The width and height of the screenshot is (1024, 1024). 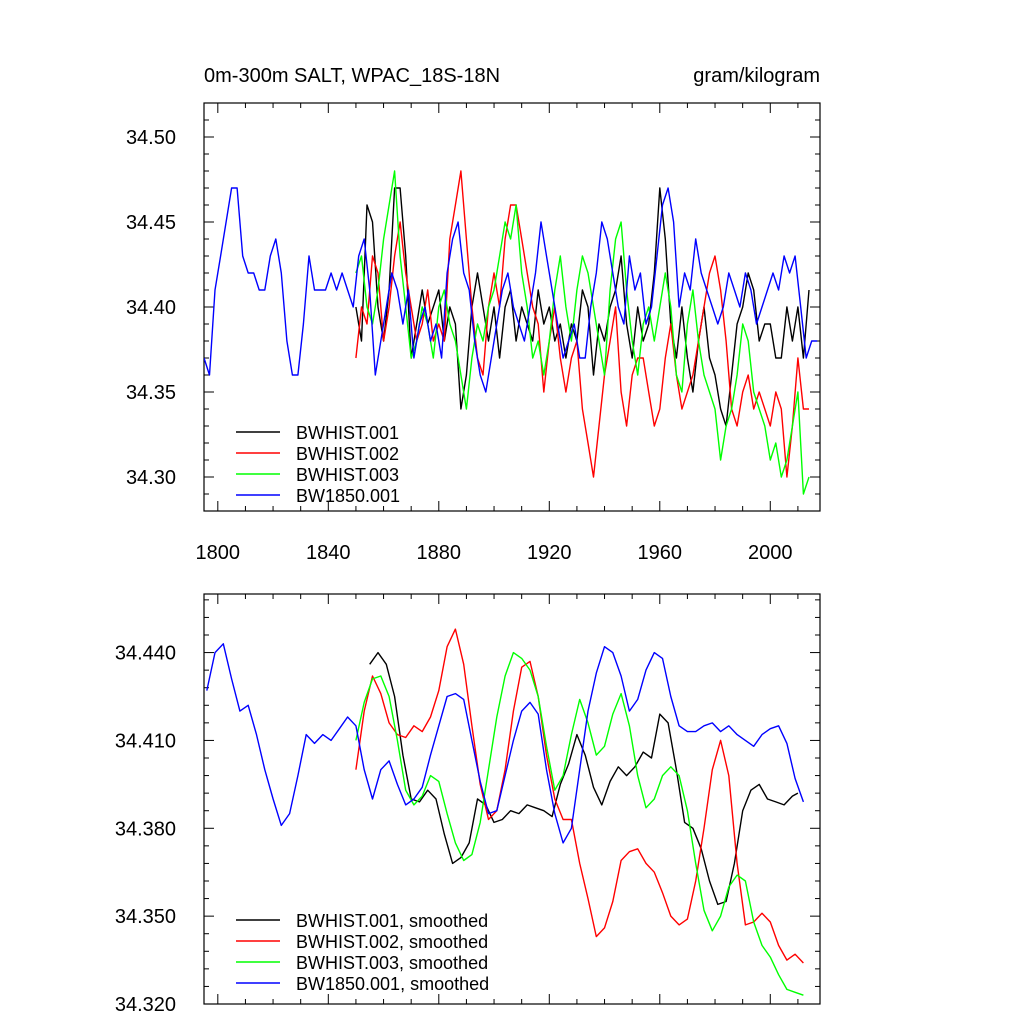 I want to click on y-tick-label: 34.320, so click(x=145, y=1005).